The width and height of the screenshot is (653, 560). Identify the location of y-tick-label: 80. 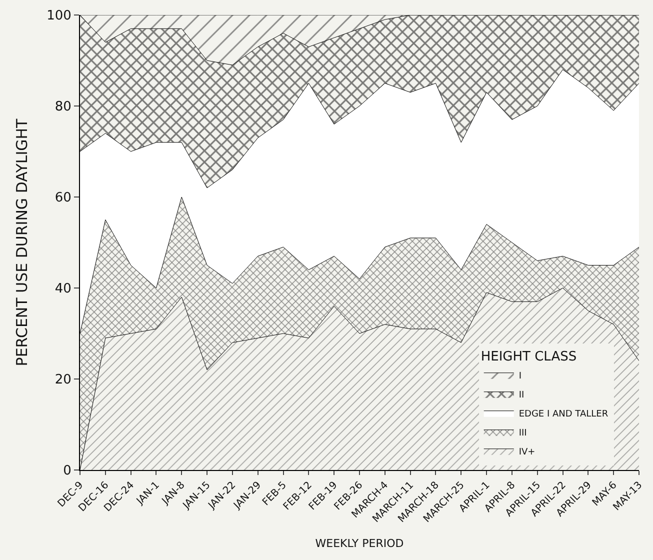
(63, 107).